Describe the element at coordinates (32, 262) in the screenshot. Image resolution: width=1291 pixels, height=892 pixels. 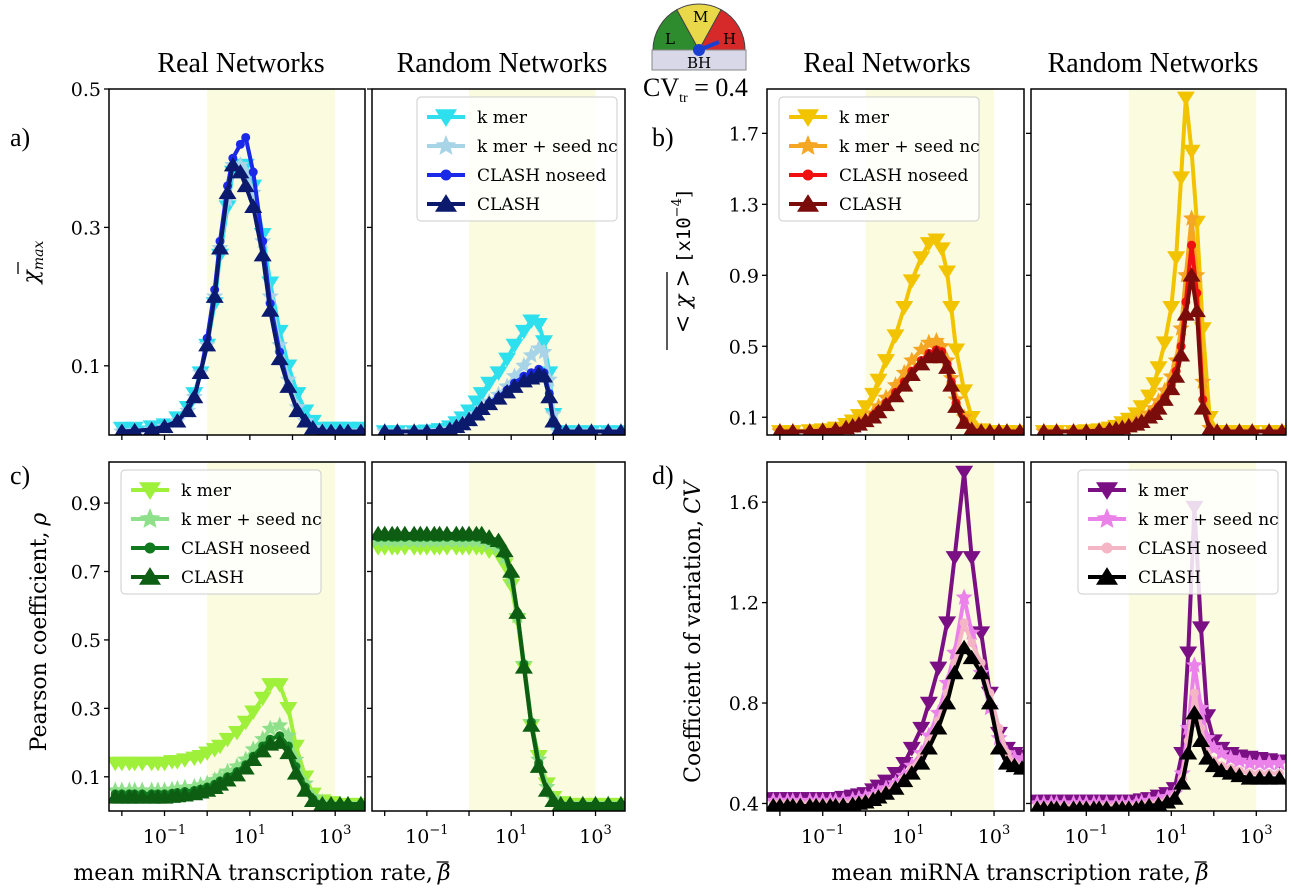
I see `ylabel-a: χmax` at that location.